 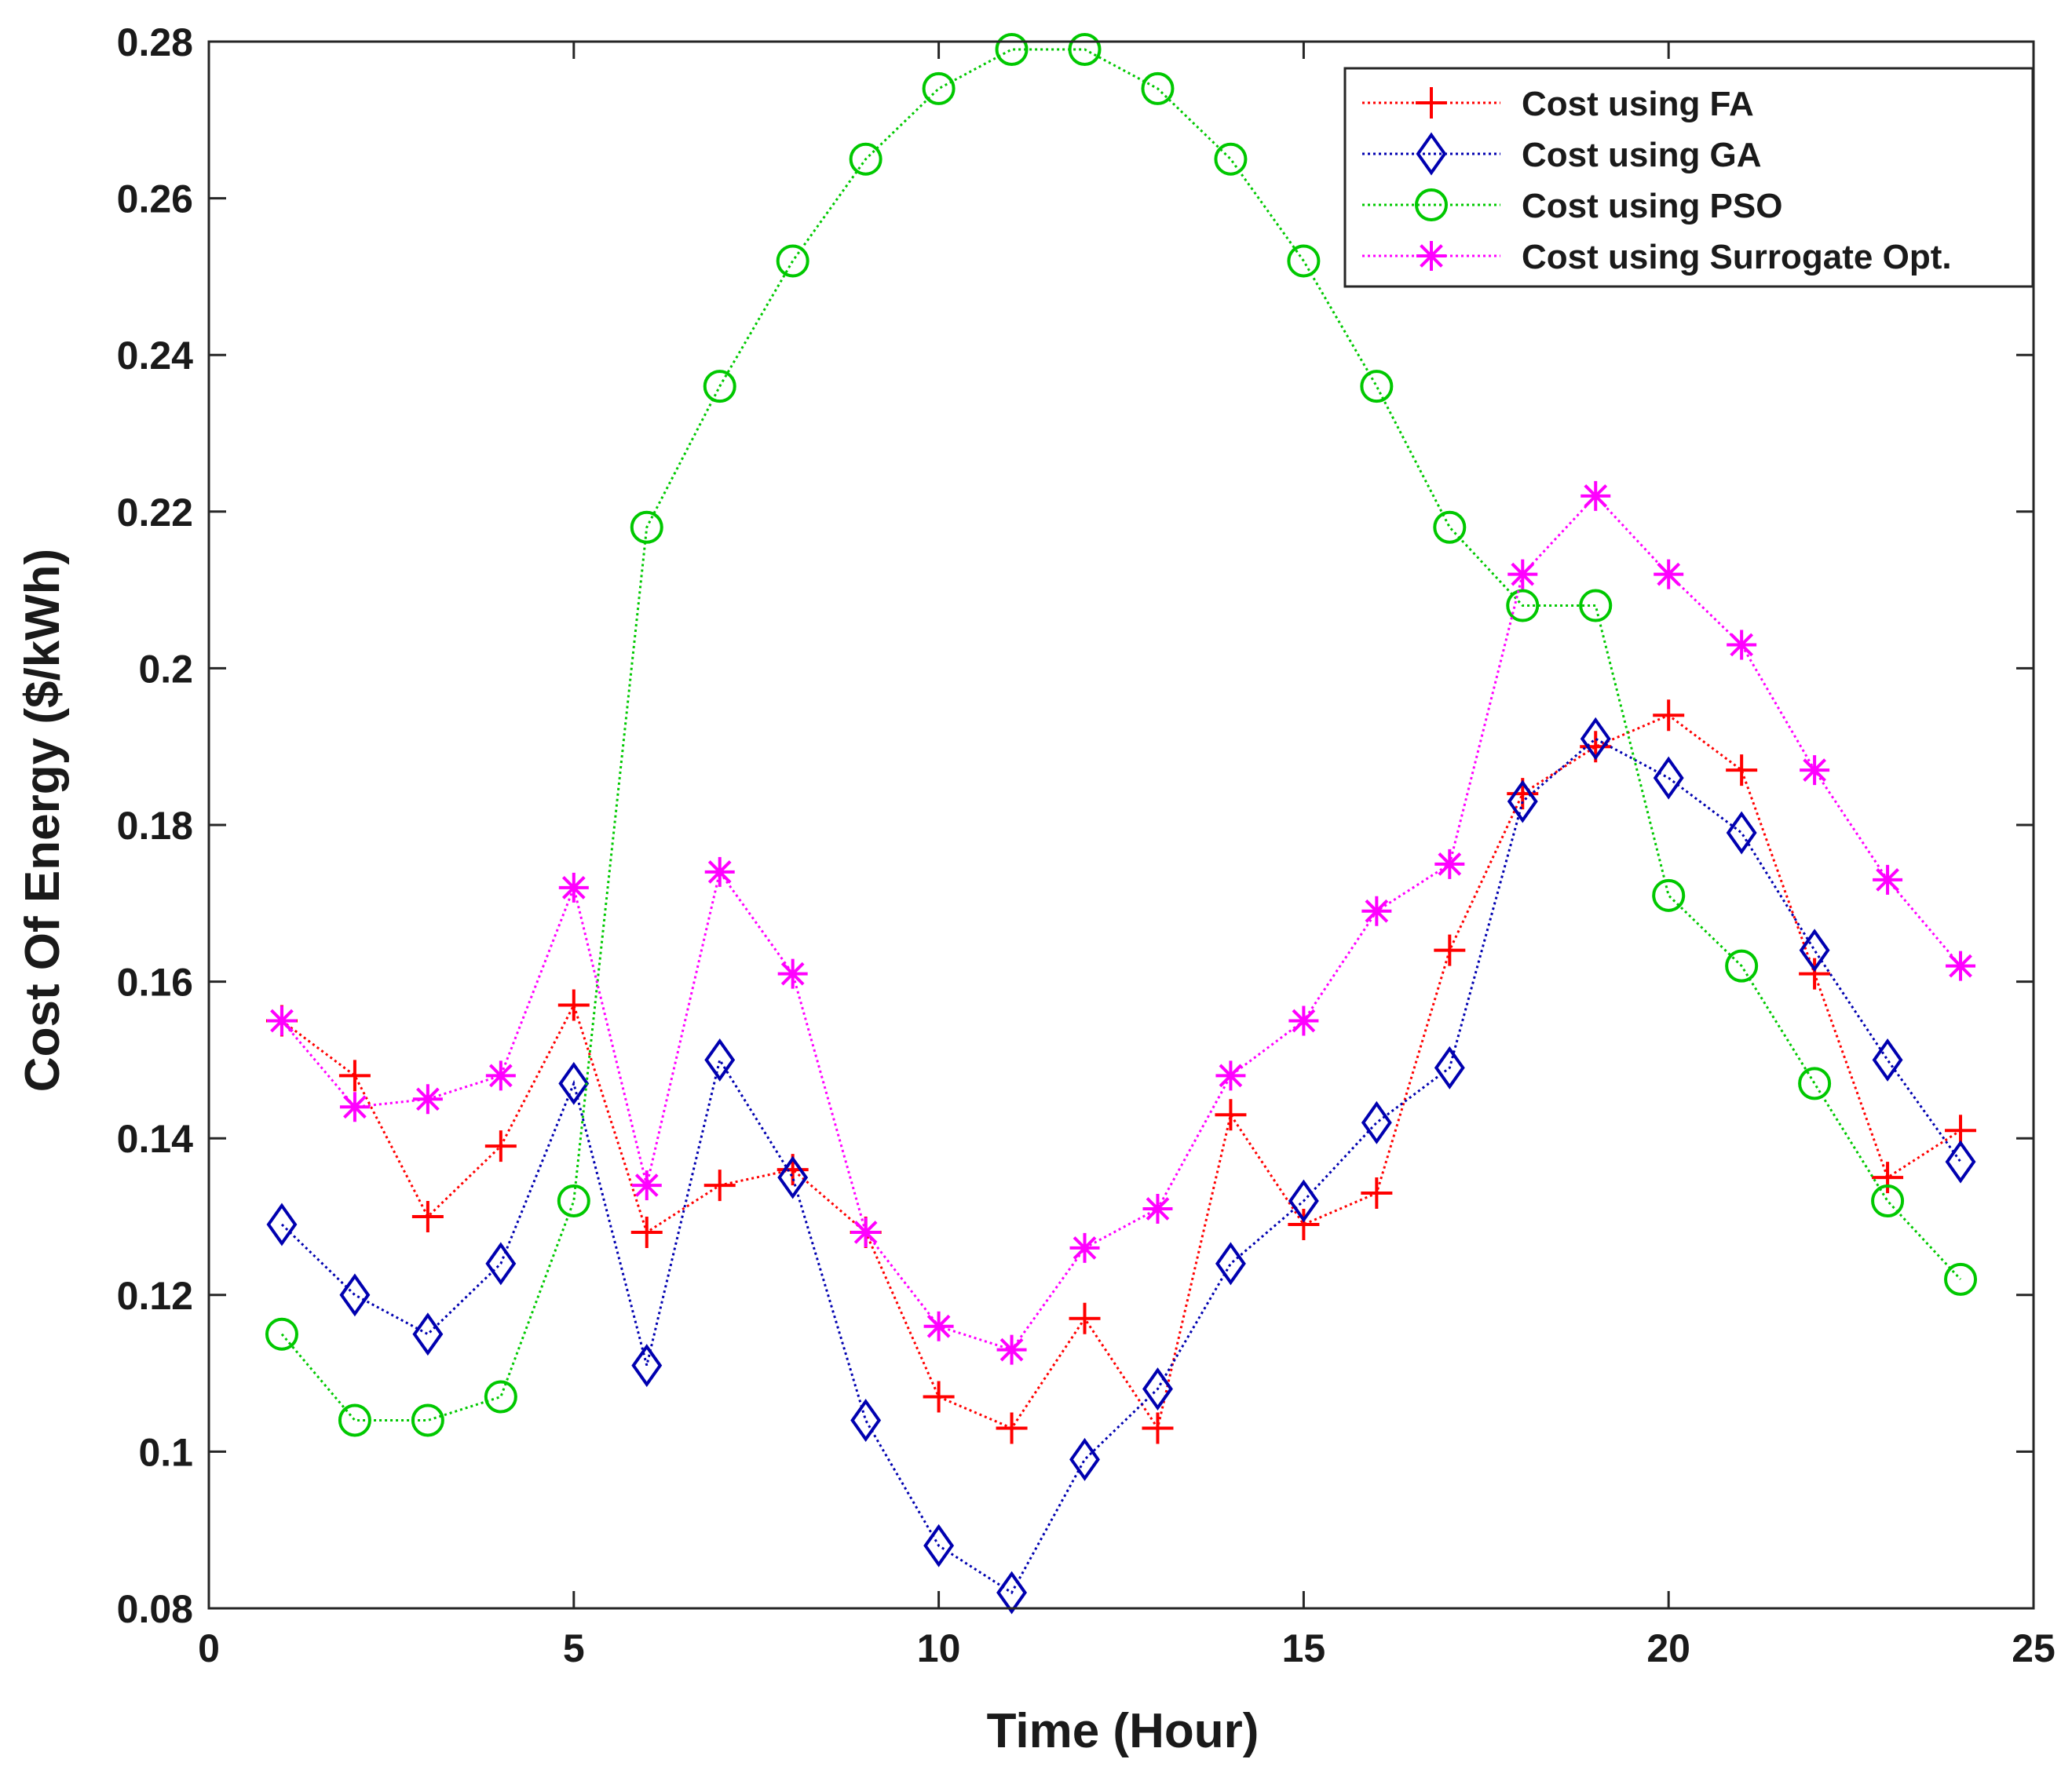 I want to click on y-tick-label: 0.1, so click(x=165, y=1452).